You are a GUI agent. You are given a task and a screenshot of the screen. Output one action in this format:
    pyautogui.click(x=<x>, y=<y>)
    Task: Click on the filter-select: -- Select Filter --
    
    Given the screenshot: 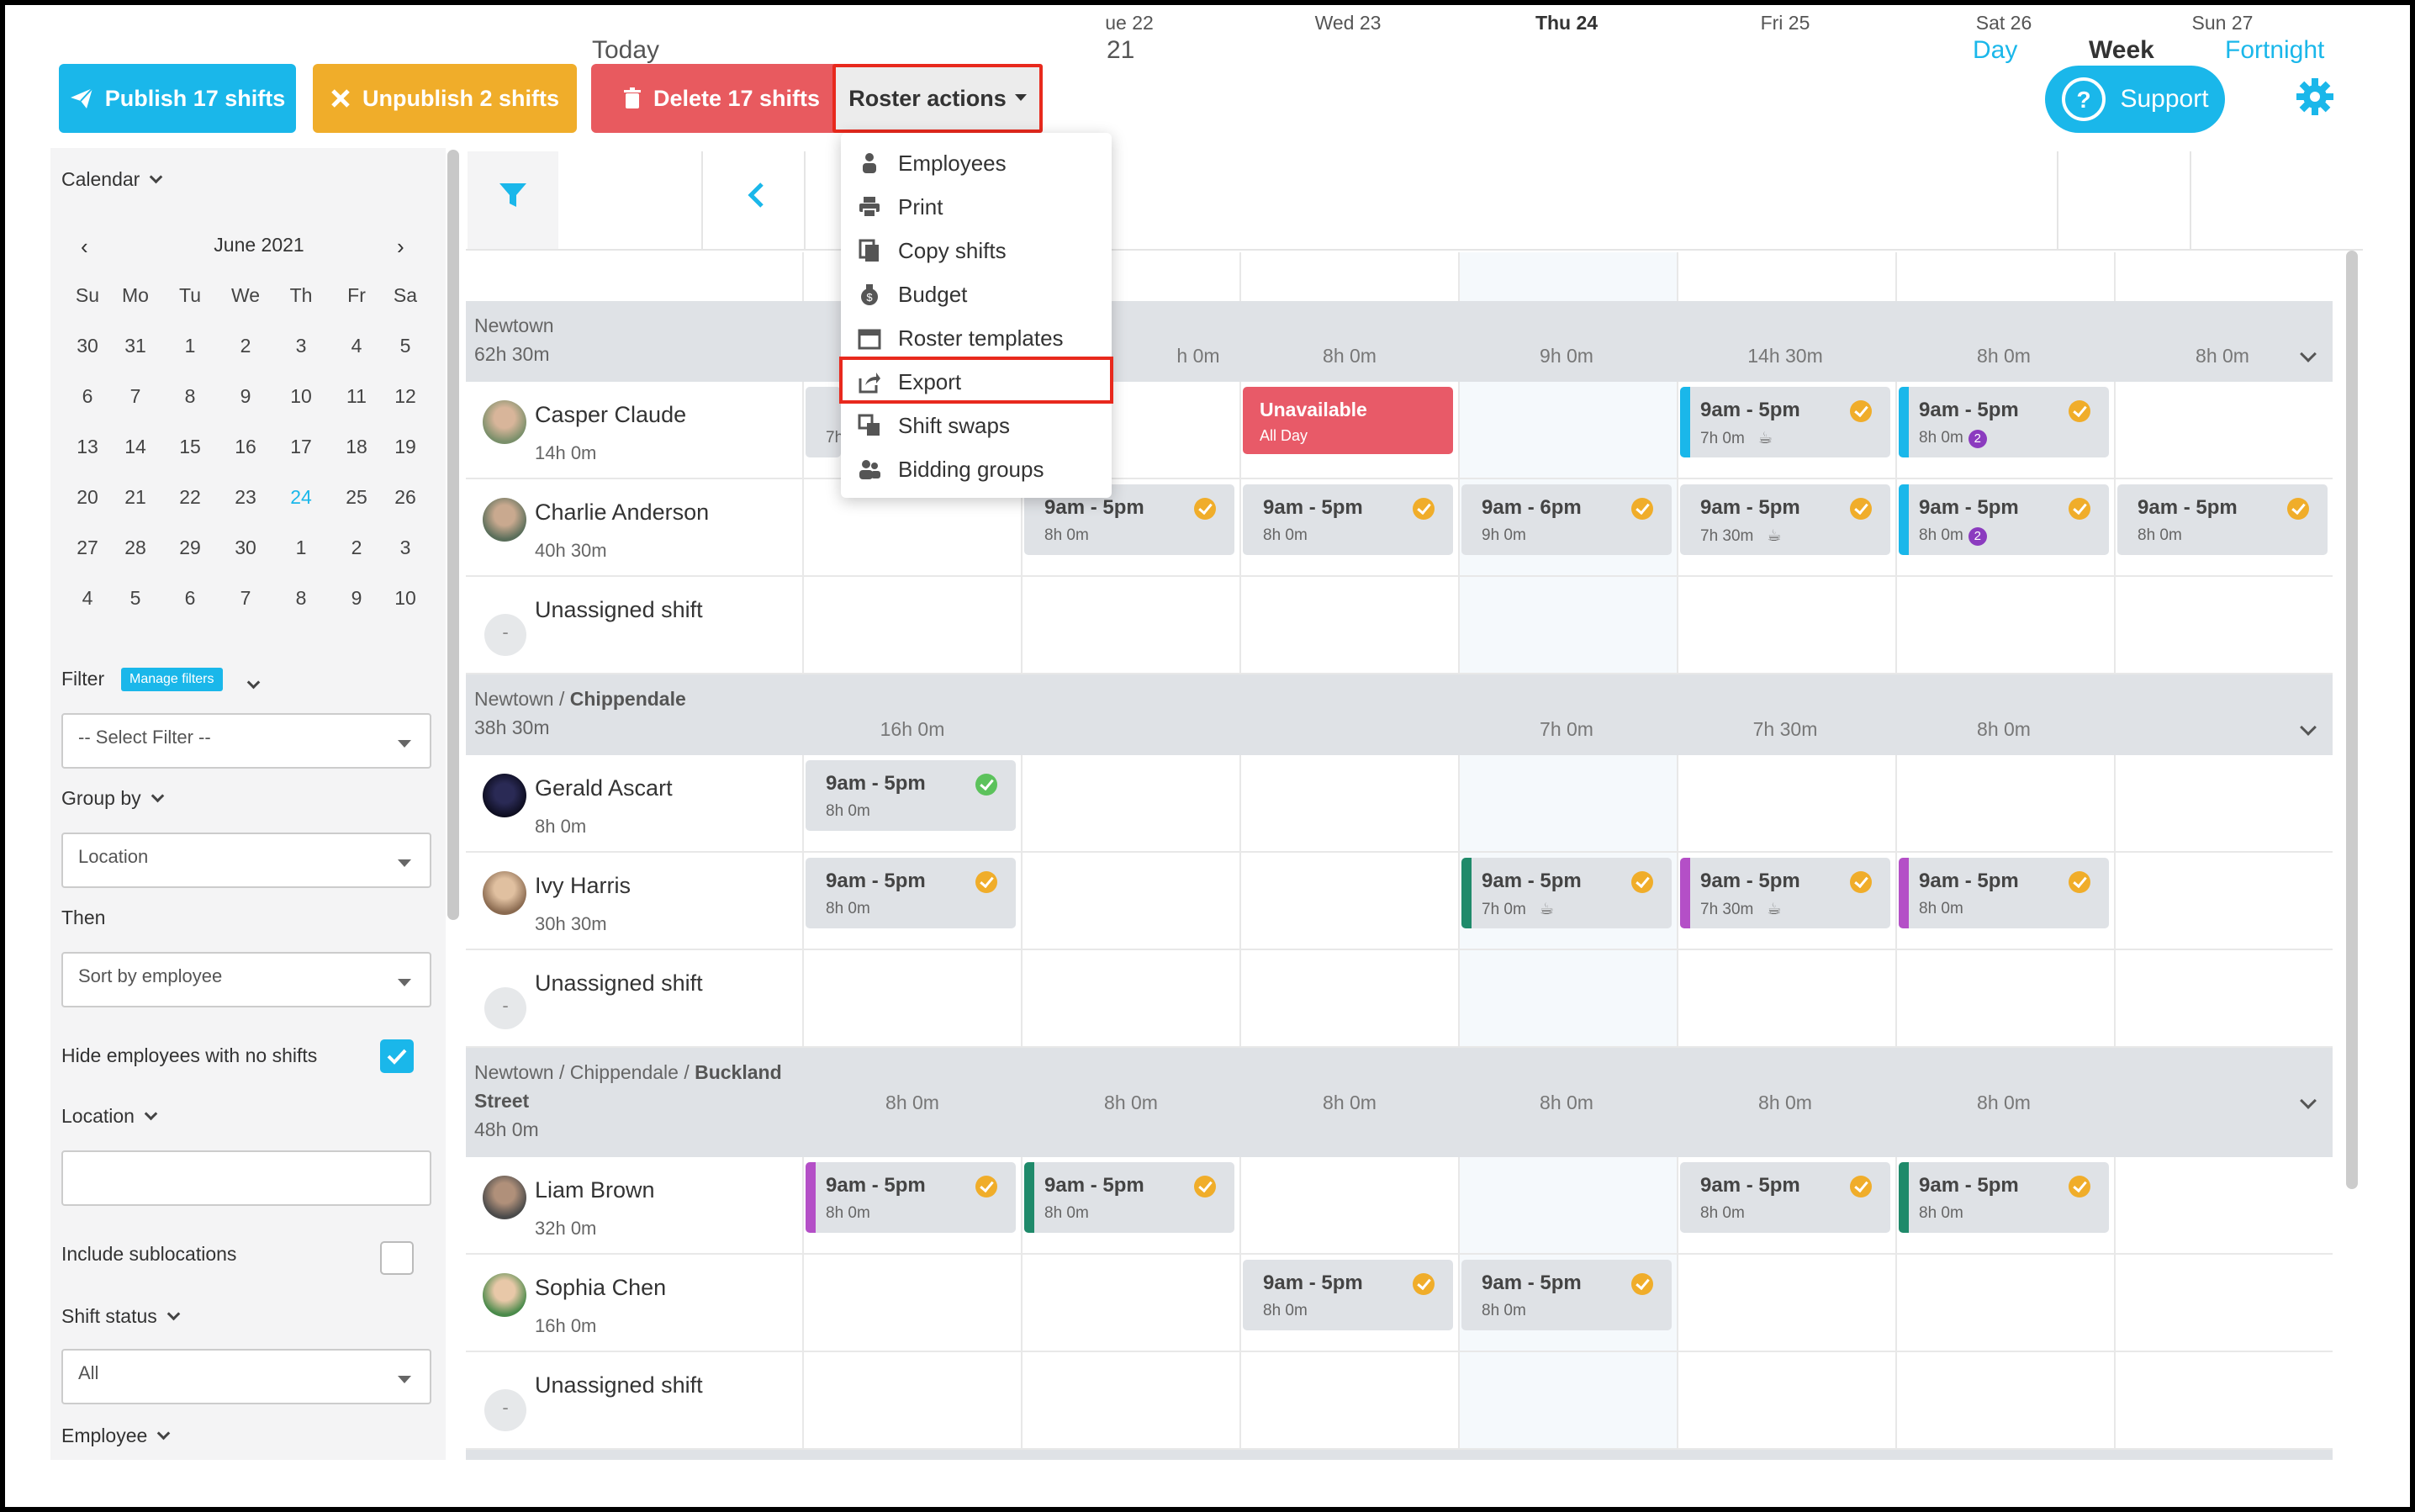 What is the action you would take?
    pyautogui.click(x=246, y=741)
    